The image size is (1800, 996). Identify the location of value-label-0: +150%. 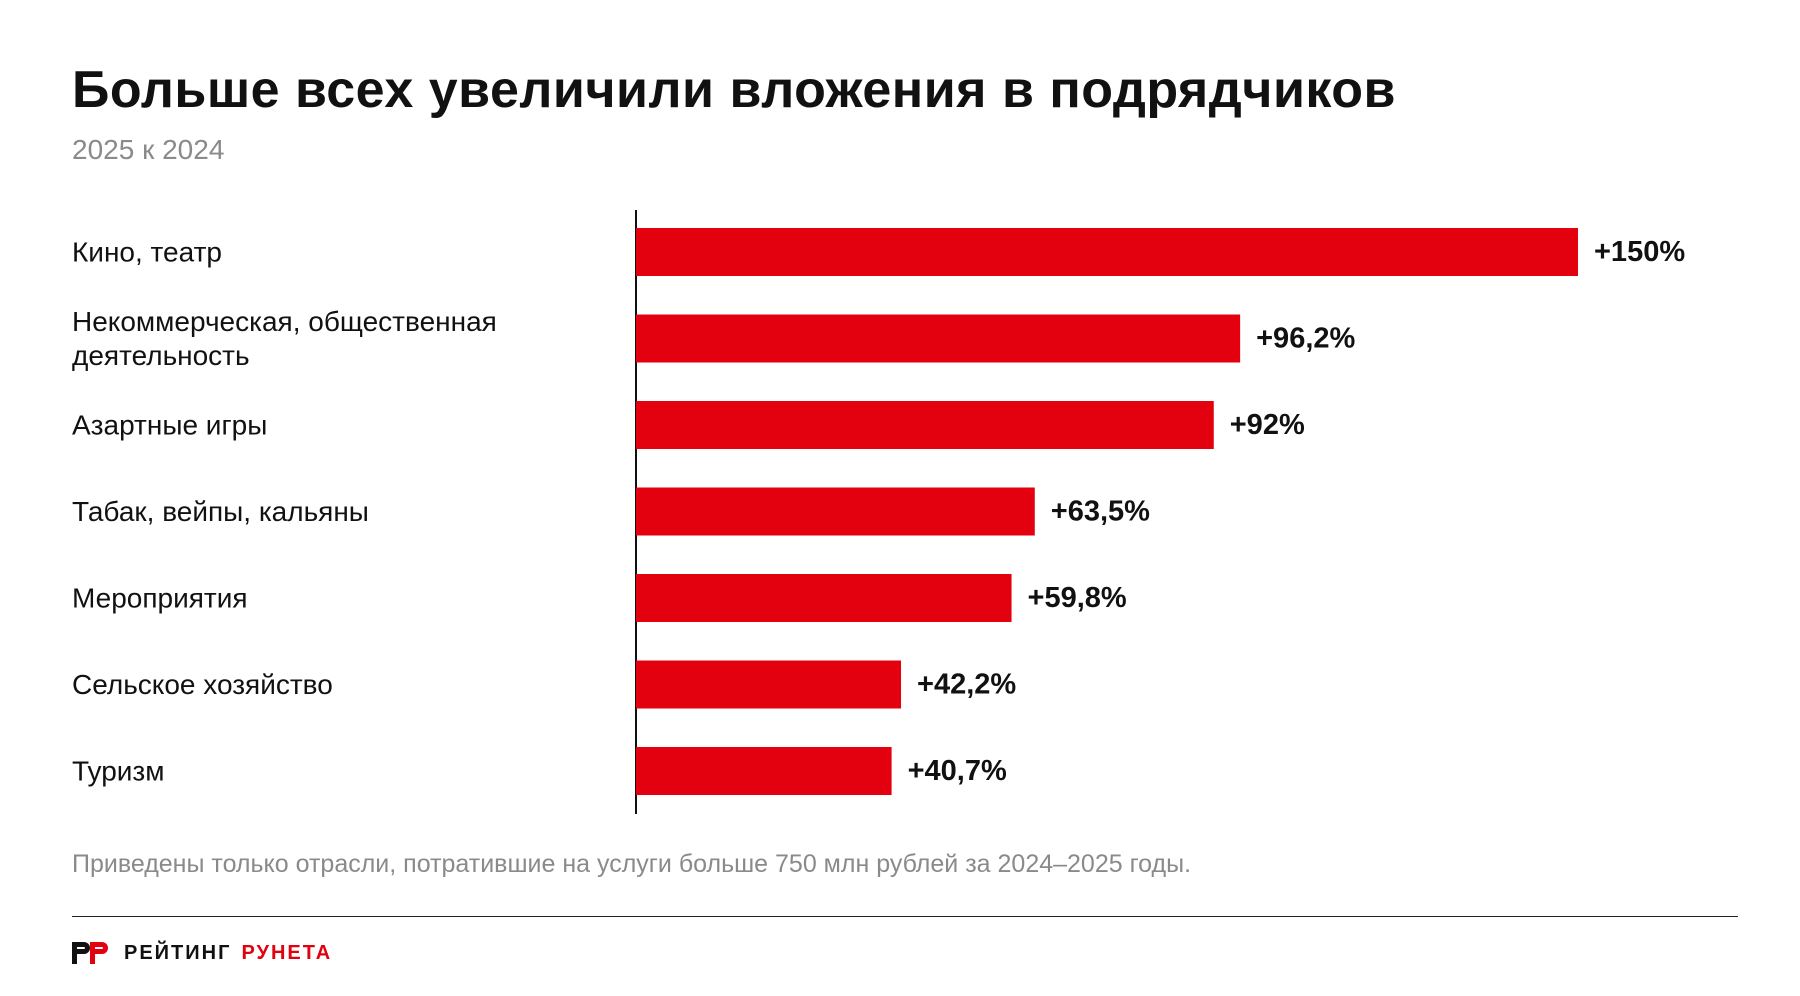
(1639, 252).